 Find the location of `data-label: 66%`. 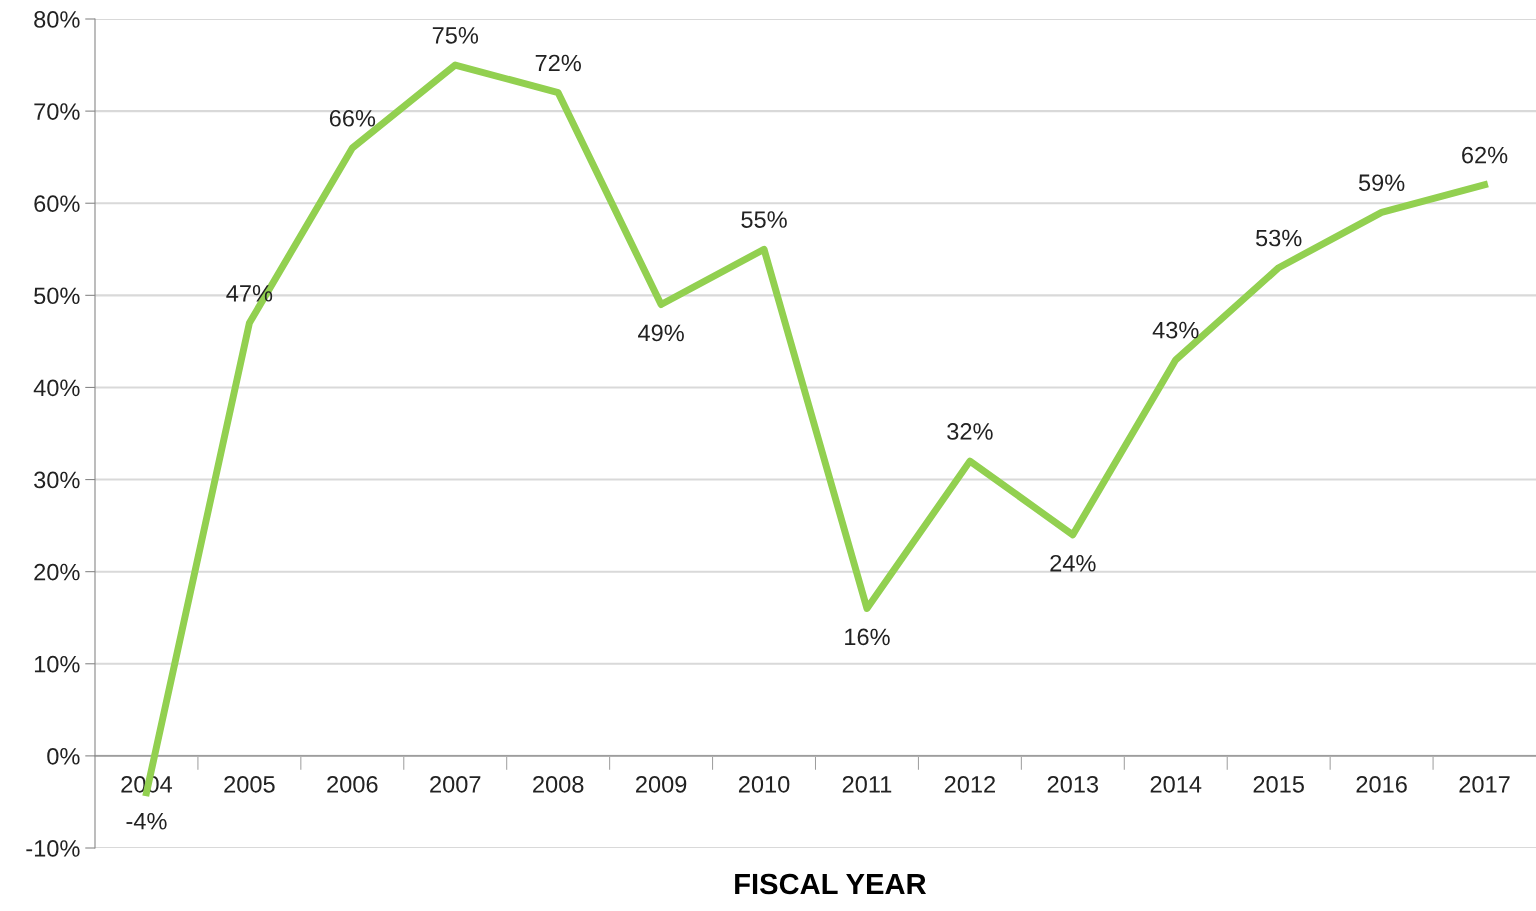

data-label: 66% is located at coordinates (352, 118).